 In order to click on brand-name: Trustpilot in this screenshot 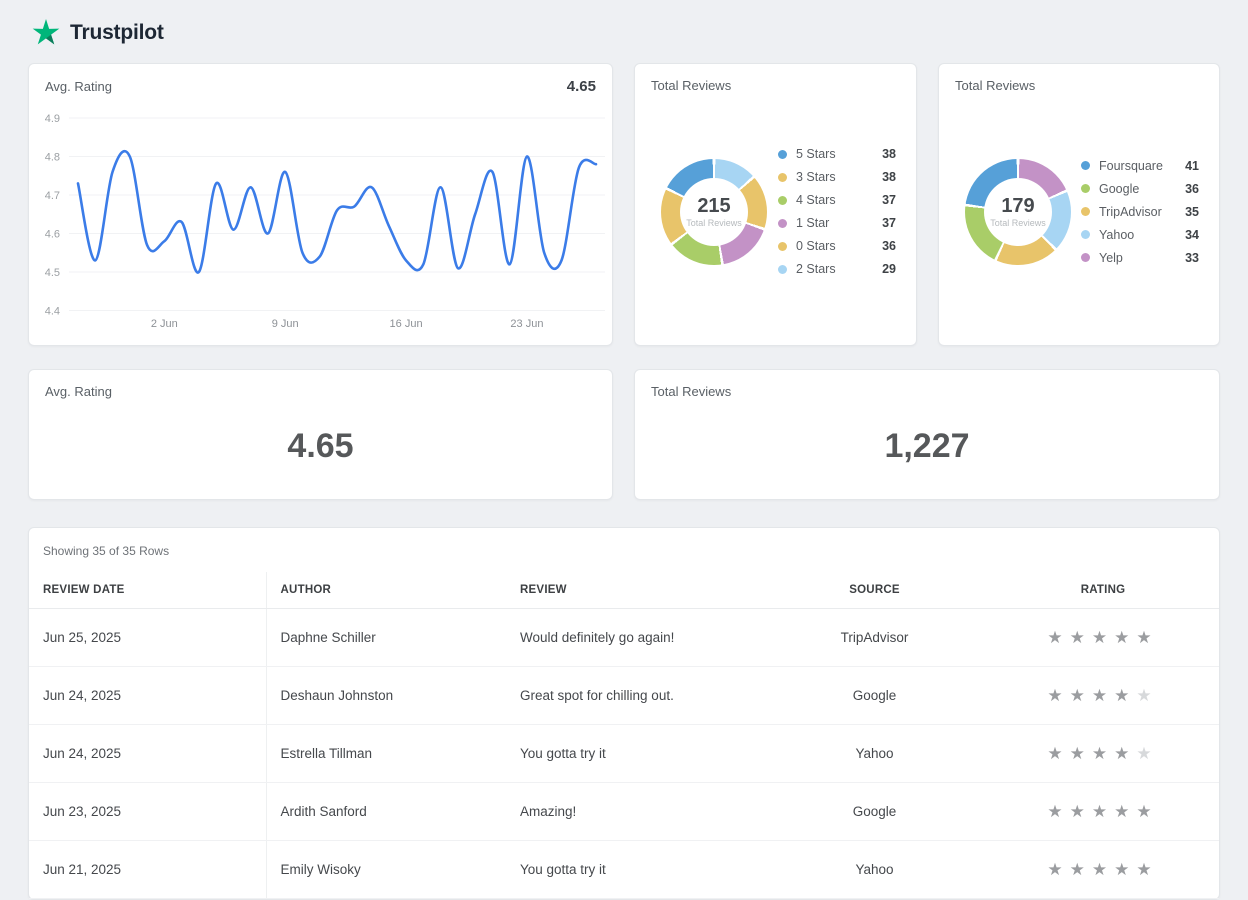, I will do `click(117, 32)`.